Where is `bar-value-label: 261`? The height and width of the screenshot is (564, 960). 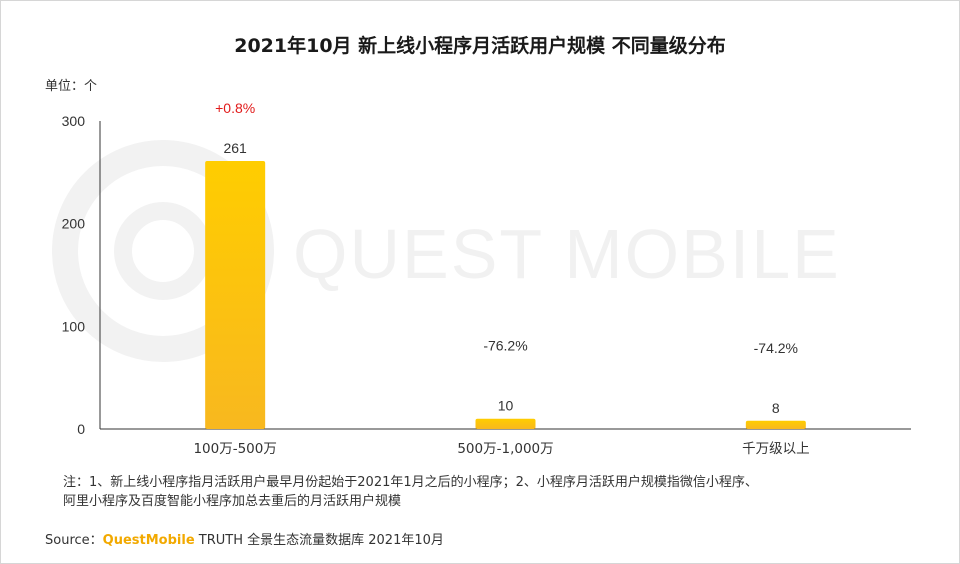
bar-value-label: 261 is located at coordinates (235, 148).